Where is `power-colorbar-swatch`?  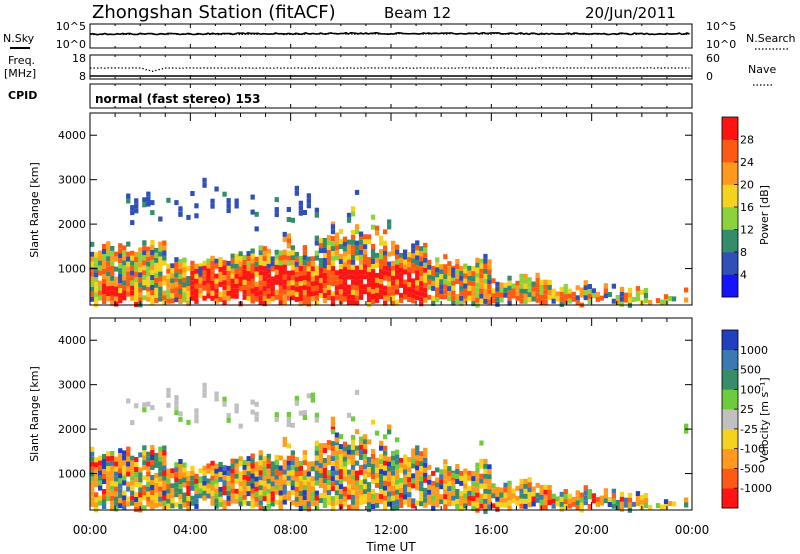 power-colorbar-swatch is located at coordinates (730, 218).